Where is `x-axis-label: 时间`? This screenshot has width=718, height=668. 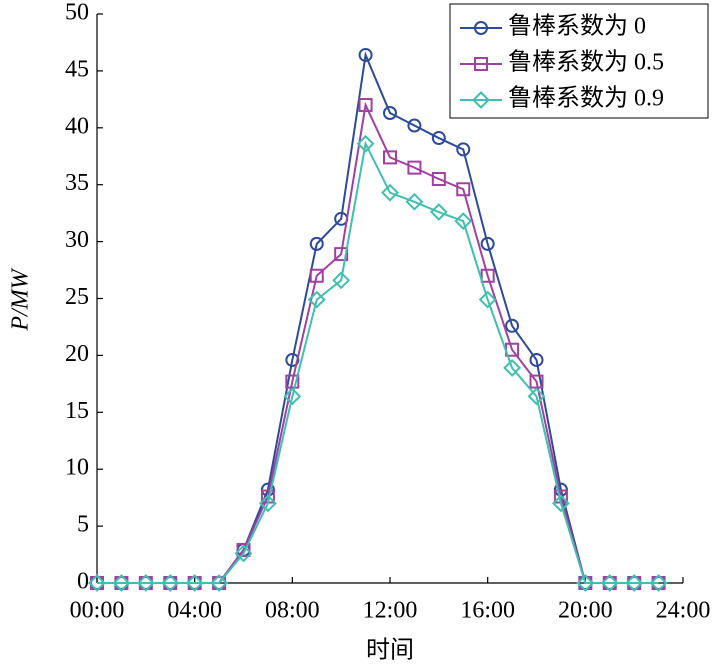
x-axis-label: 时间 is located at coordinates (390, 650).